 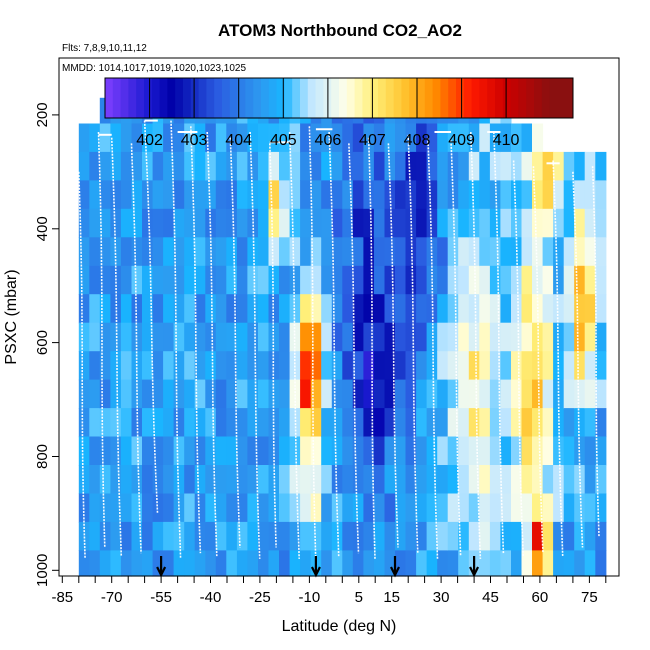 I want to click on colorbar-tick-label: 406, so click(x=328, y=140).